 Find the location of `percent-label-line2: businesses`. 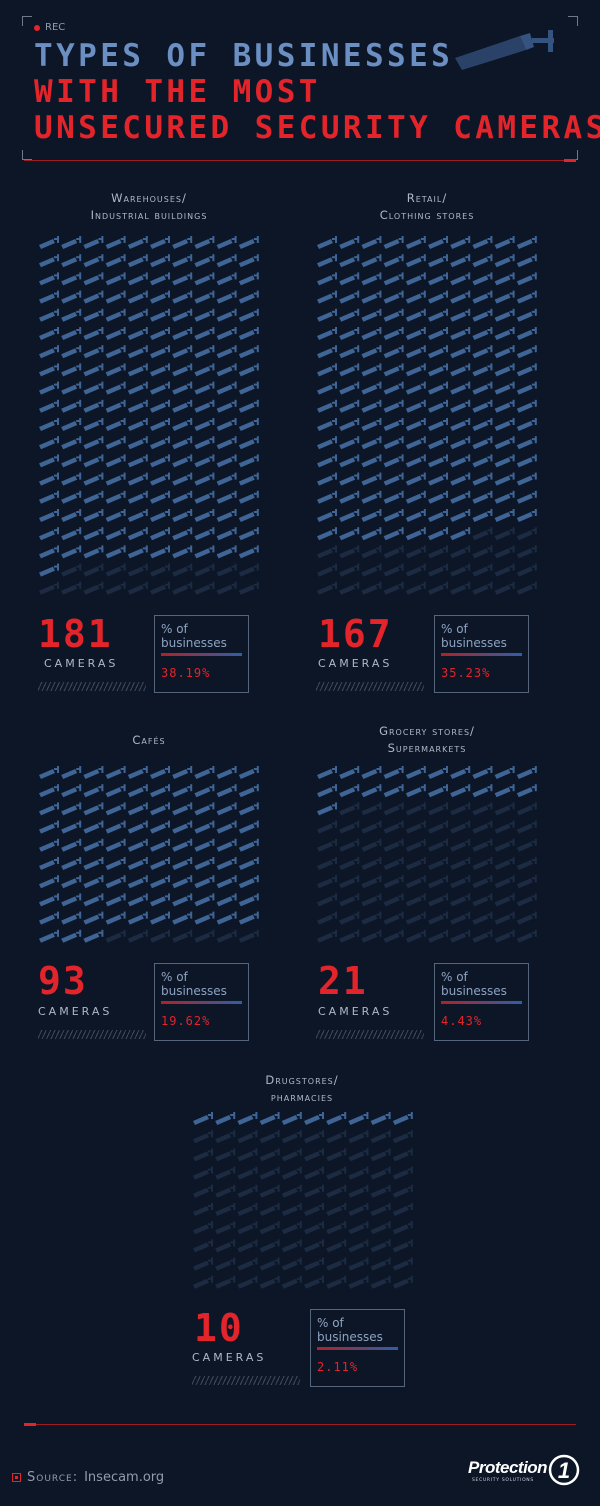

percent-label-line2: businesses is located at coordinates (194, 991).